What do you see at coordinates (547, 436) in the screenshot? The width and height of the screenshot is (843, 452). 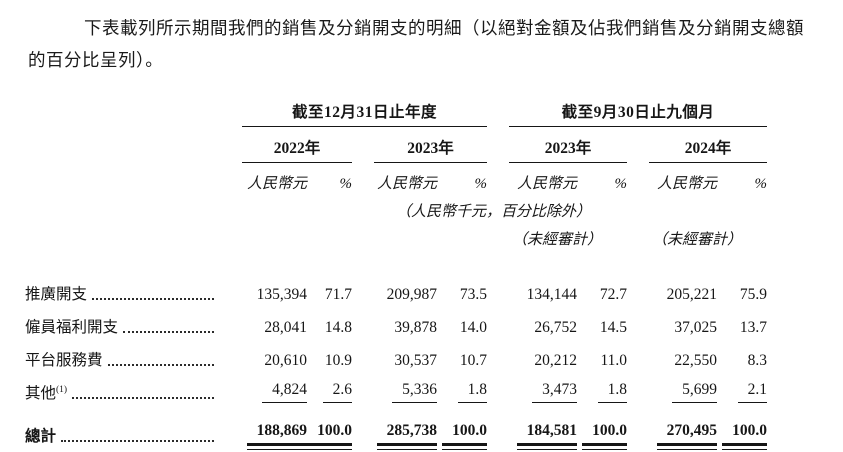 I see `total-amount: 184,581` at bounding box center [547, 436].